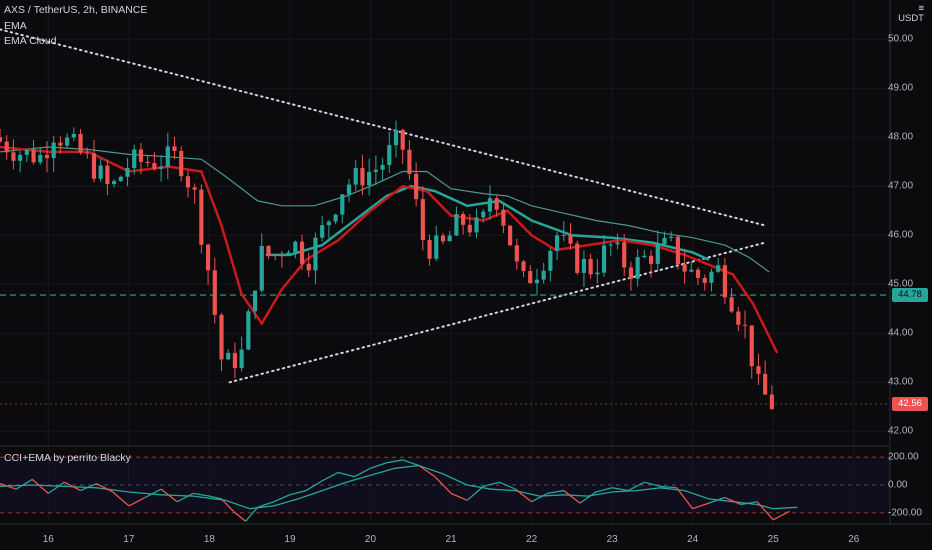  What do you see at coordinates (451, 539) in the screenshot?
I see `time-tick-label: 21` at bounding box center [451, 539].